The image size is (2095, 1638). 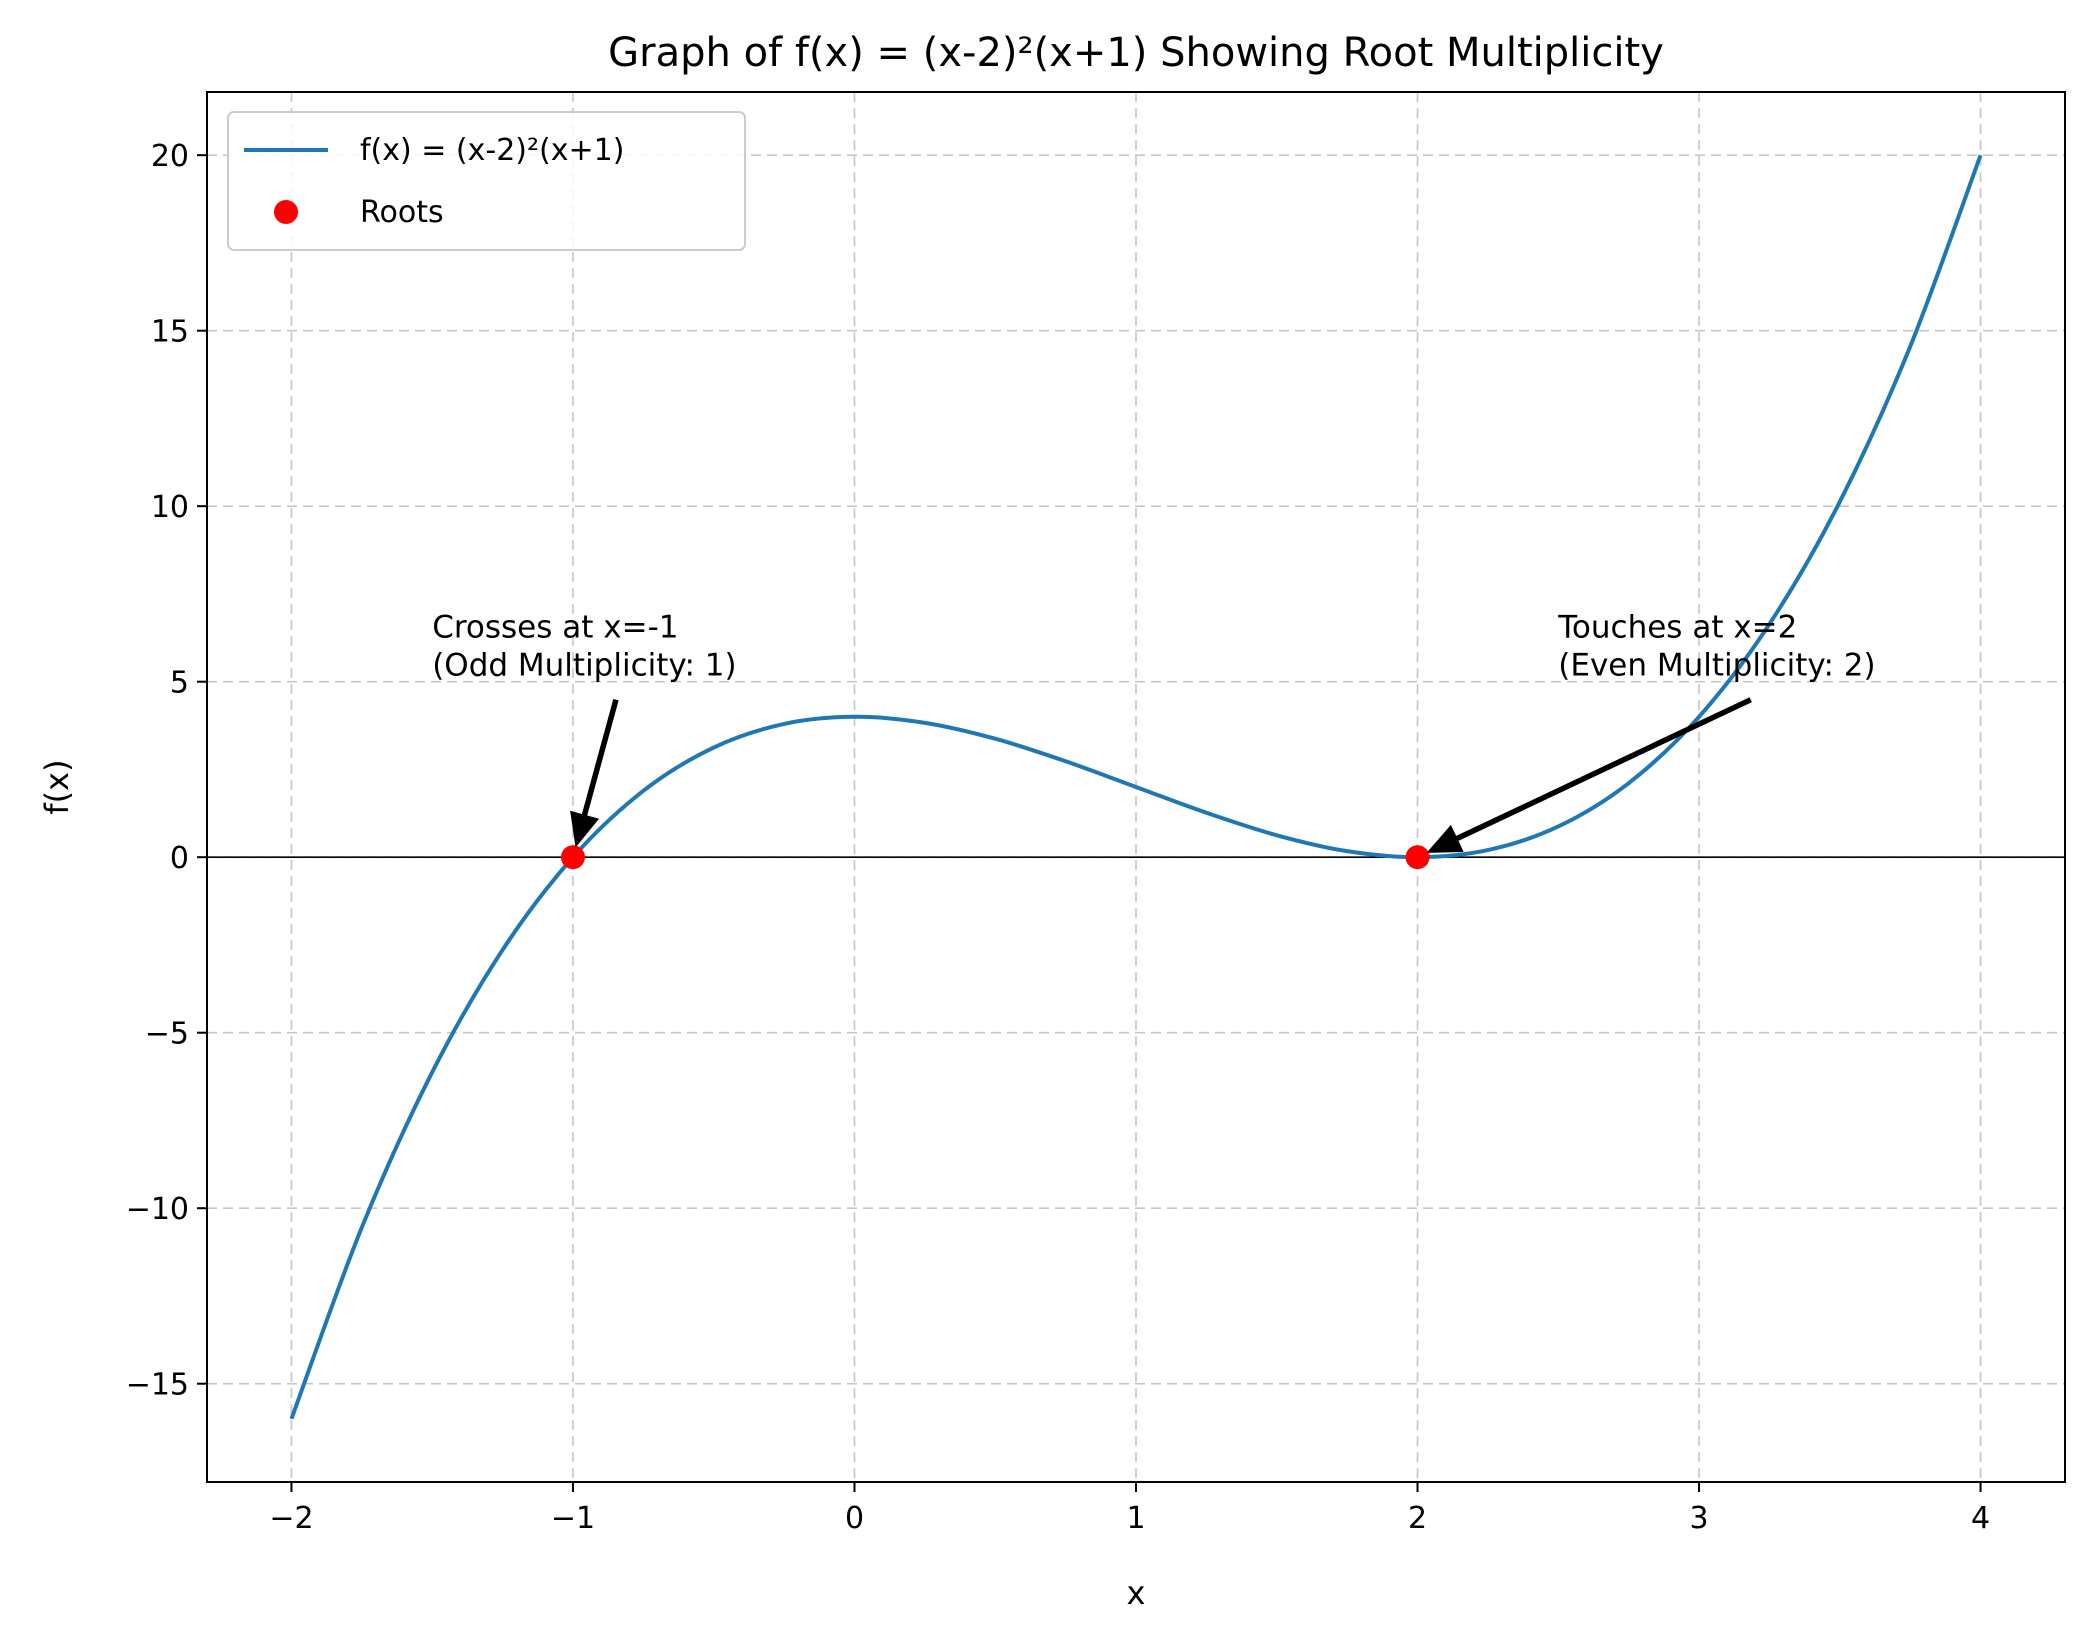 What do you see at coordinates (170, 332) in the screenshot?
I see `y-tick-label: 15` at bounding box center [170, 332].